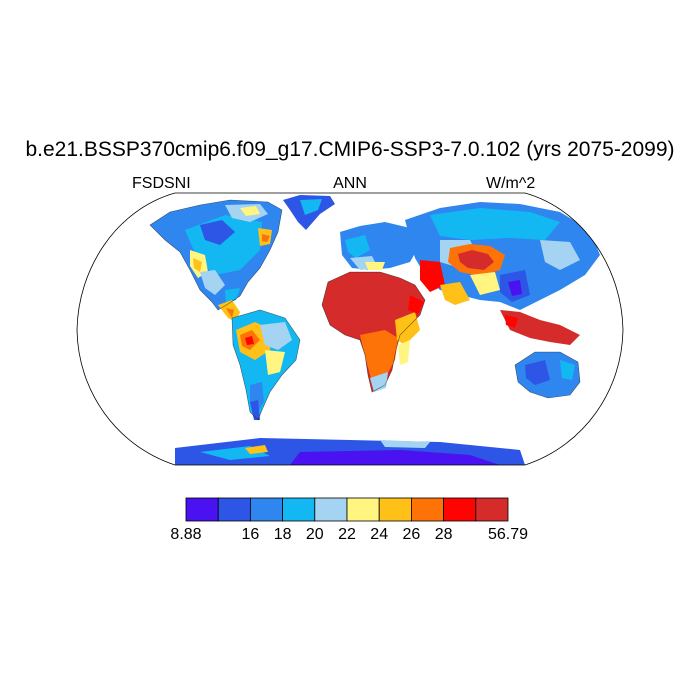  Describe the element at coordinates (350, 183) in the screenshot. I see `season-label: ANN` at that location.